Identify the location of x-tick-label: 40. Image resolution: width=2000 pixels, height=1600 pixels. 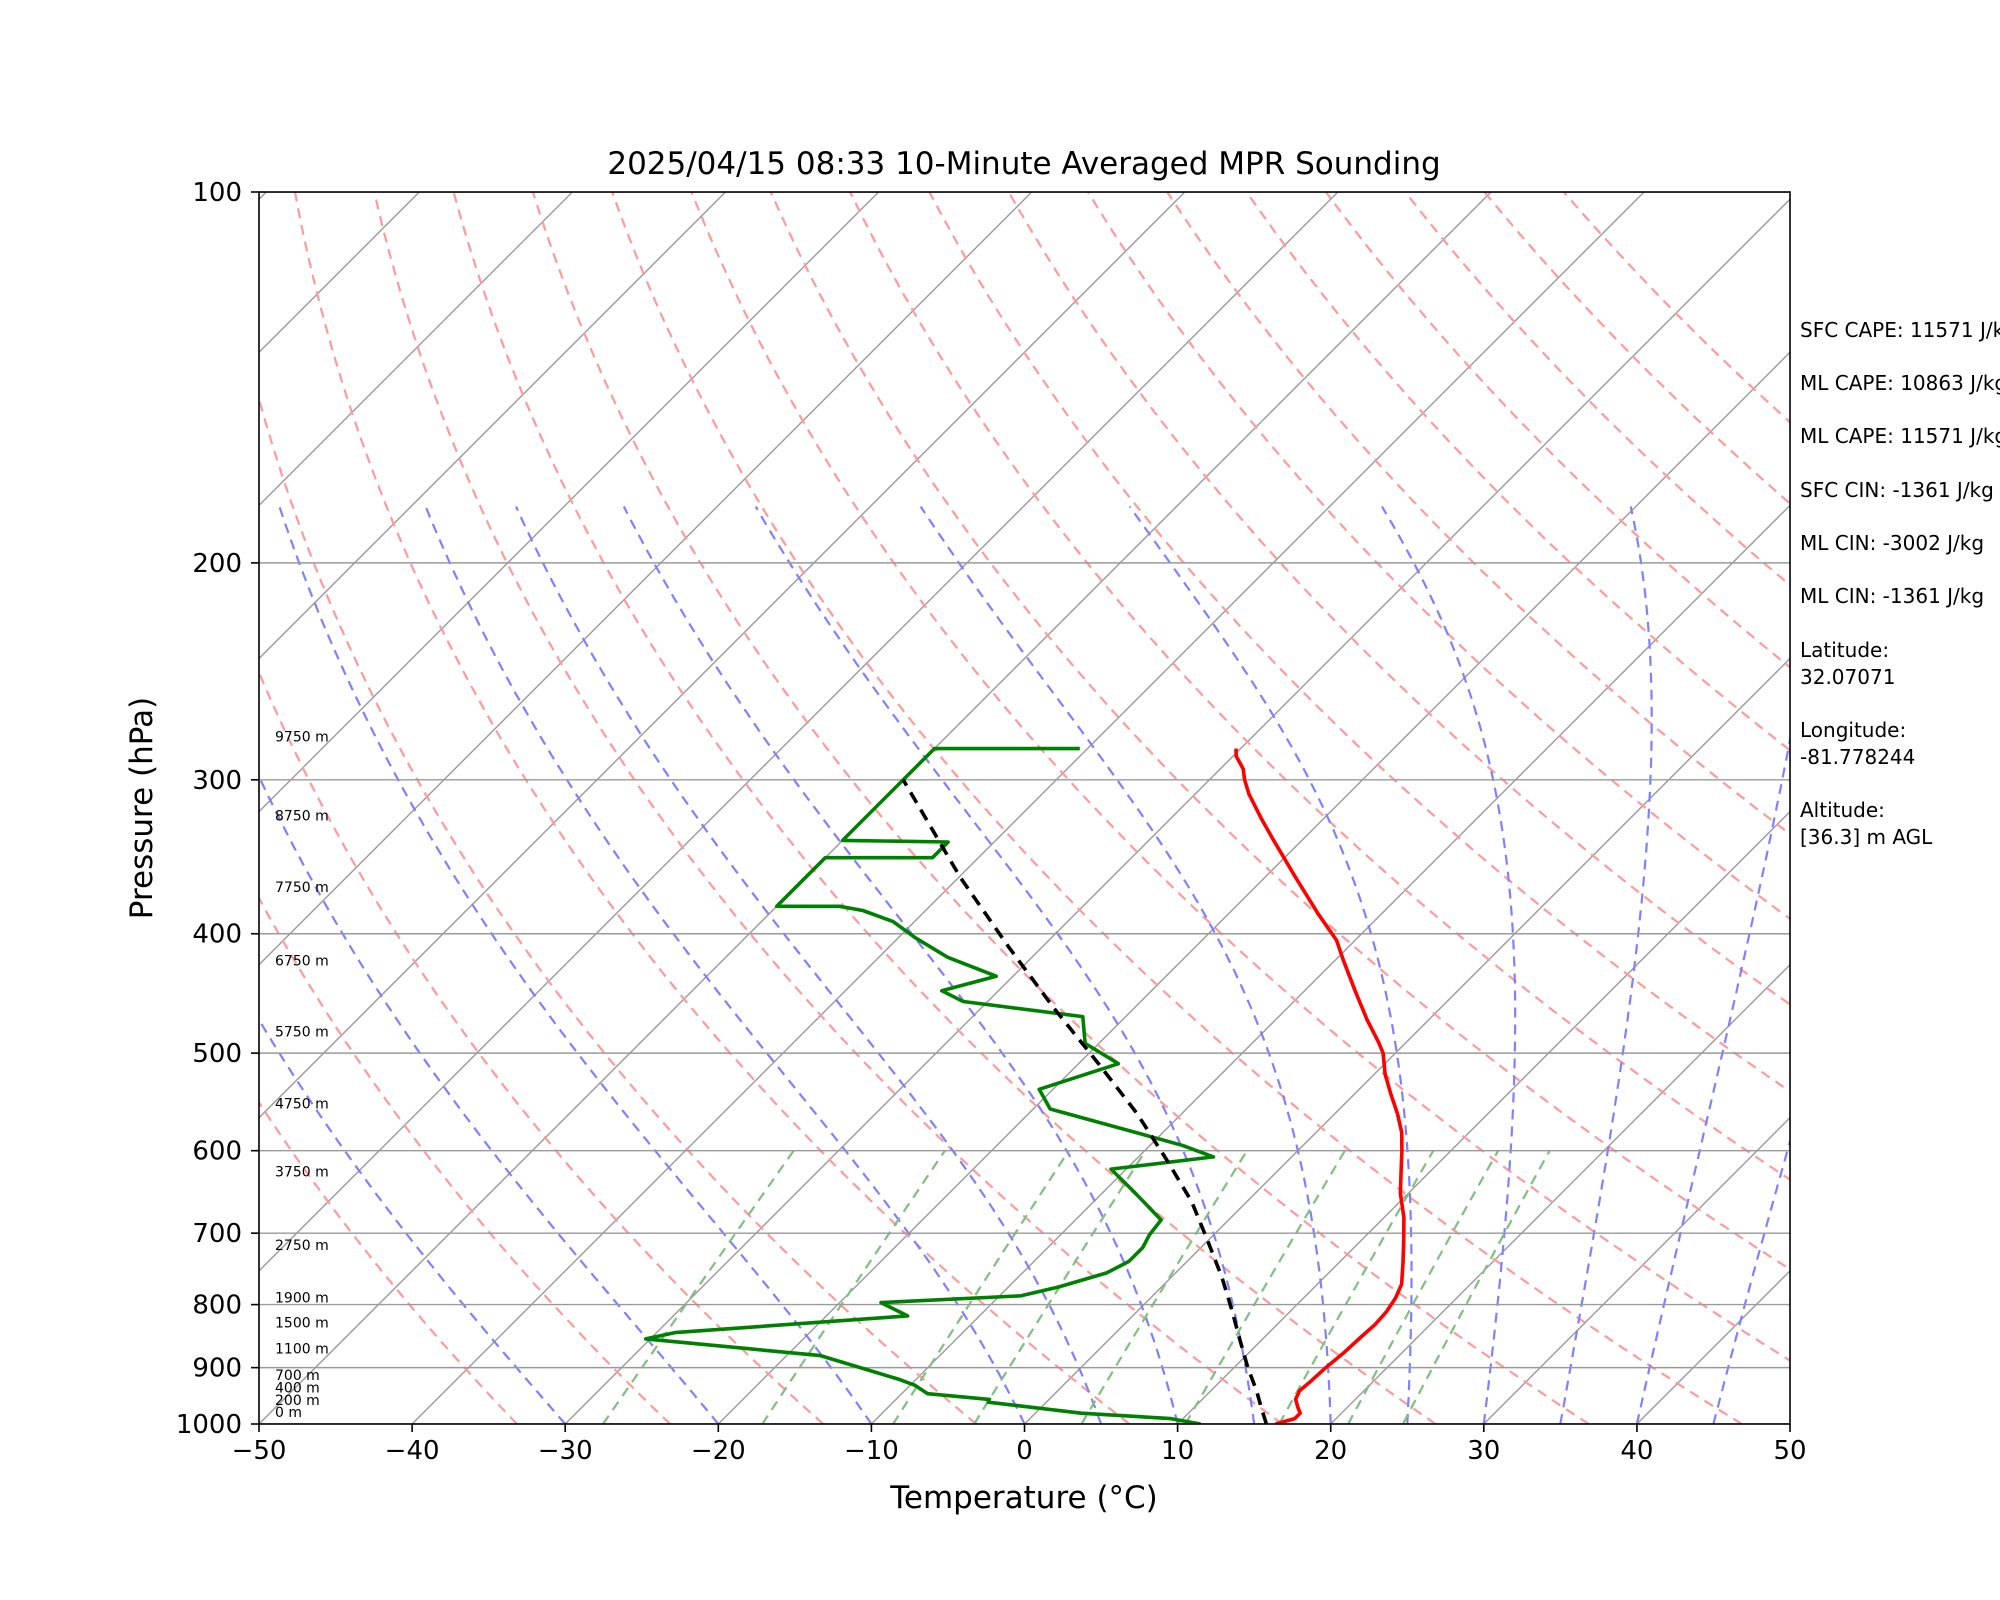
(1636, 1451).